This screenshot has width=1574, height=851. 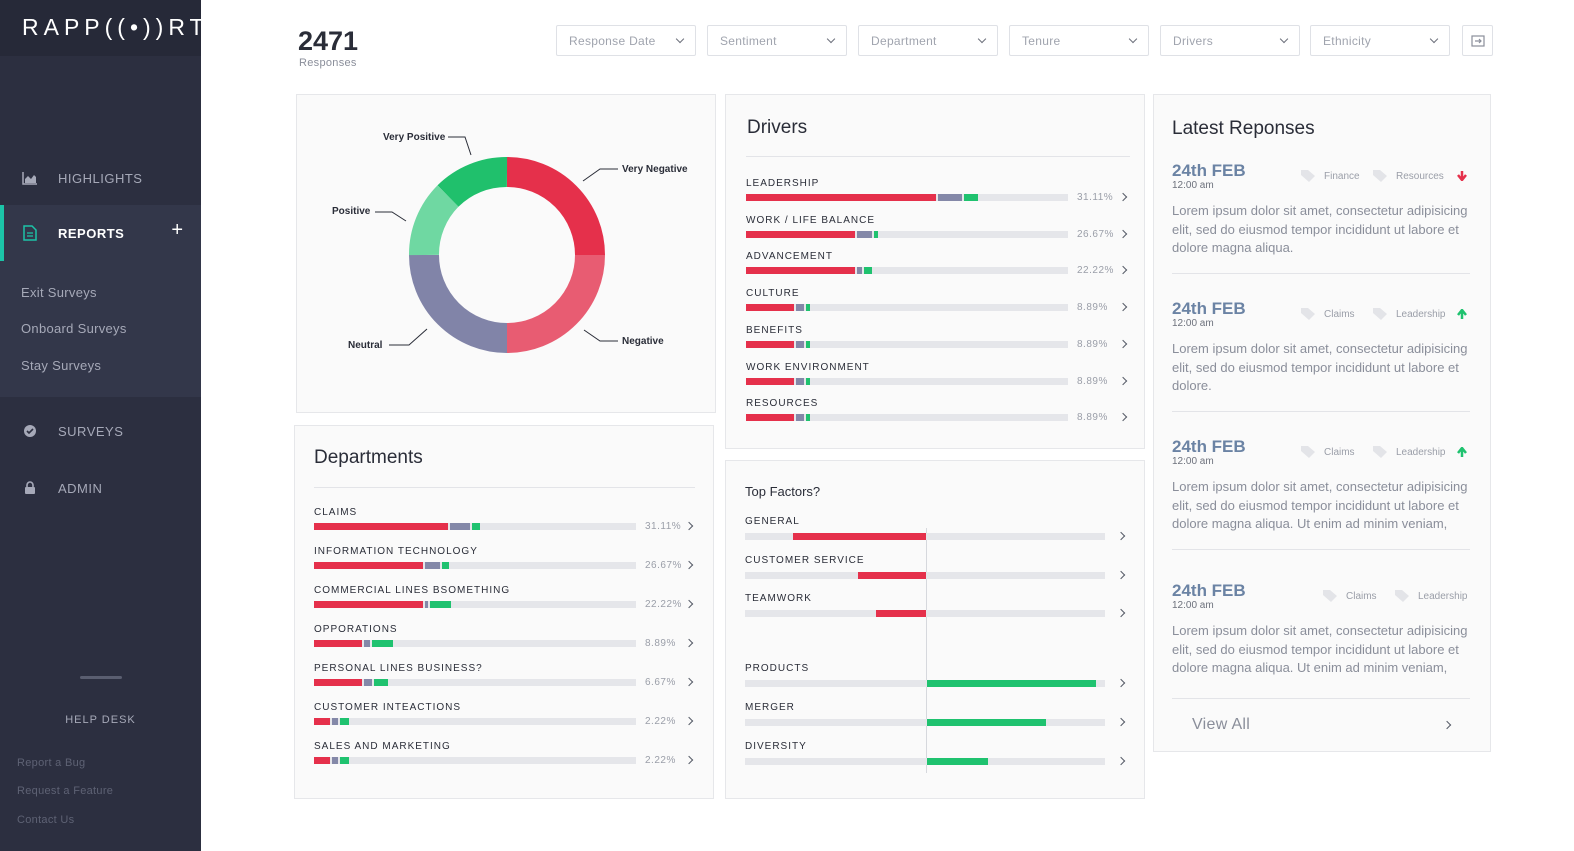 I want to click on bar-row-percent: 31.11%, so click(x=1095, y=197).